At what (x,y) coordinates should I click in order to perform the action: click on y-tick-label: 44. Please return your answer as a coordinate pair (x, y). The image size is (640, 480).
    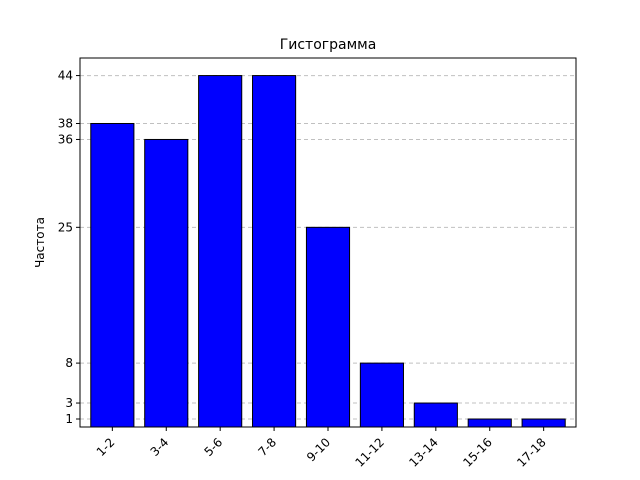
    Looking at the image, I should click on (65, 76).